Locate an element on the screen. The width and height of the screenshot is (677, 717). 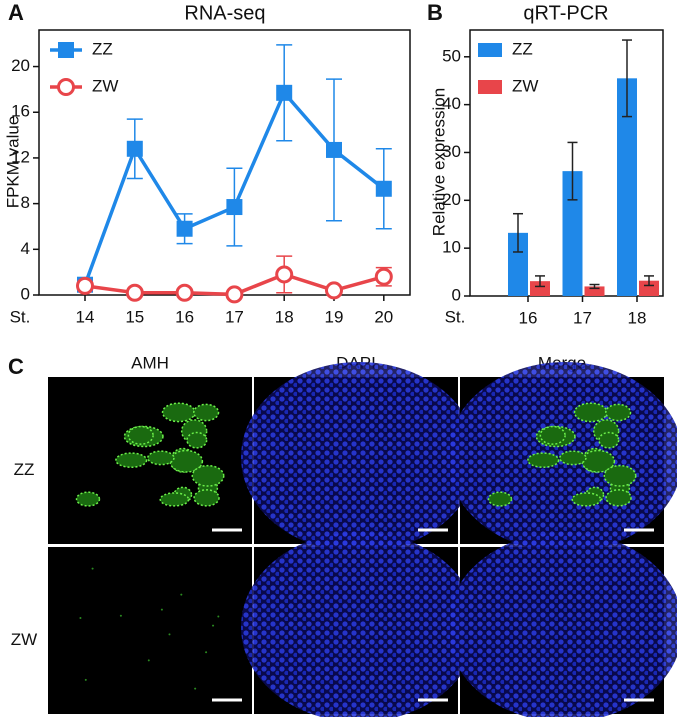
y-tick-label: 10 is located at coordinates (451, 247).